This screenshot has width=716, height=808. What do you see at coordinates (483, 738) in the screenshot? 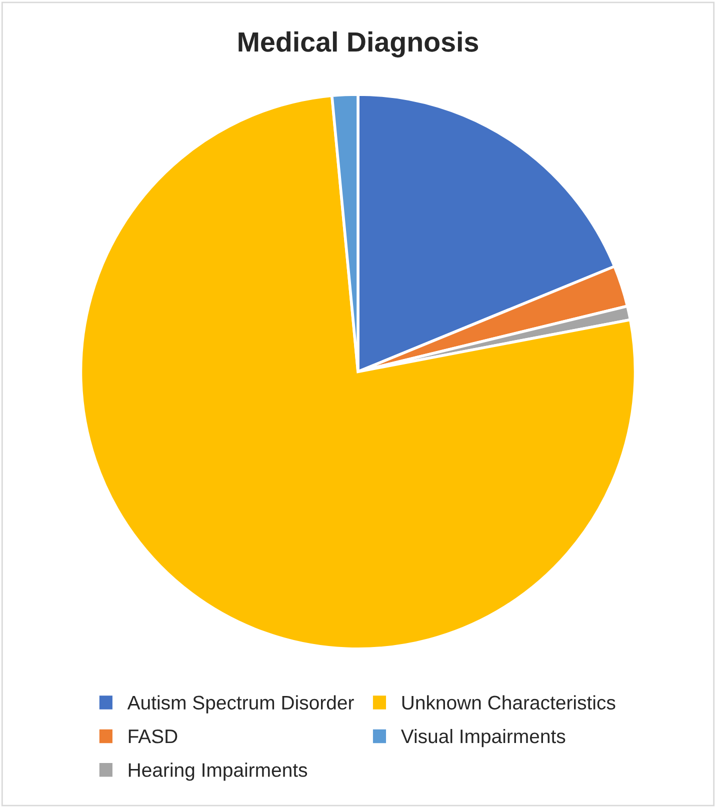
I see `legend-label: Visual Impairments` at bounding box center [483, 738].